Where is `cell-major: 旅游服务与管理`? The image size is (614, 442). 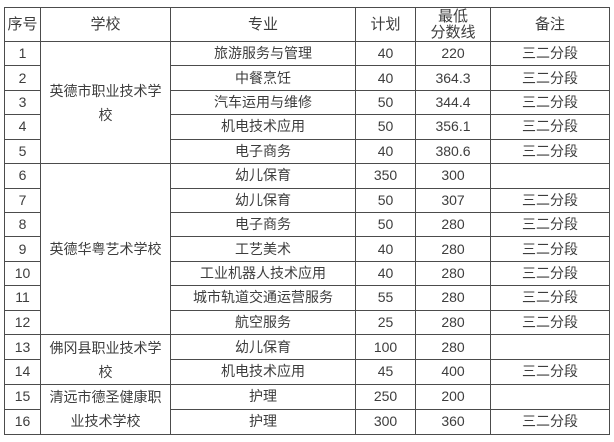 cell-major: 旅游服务与管理 is located at coordinates (263, 53).